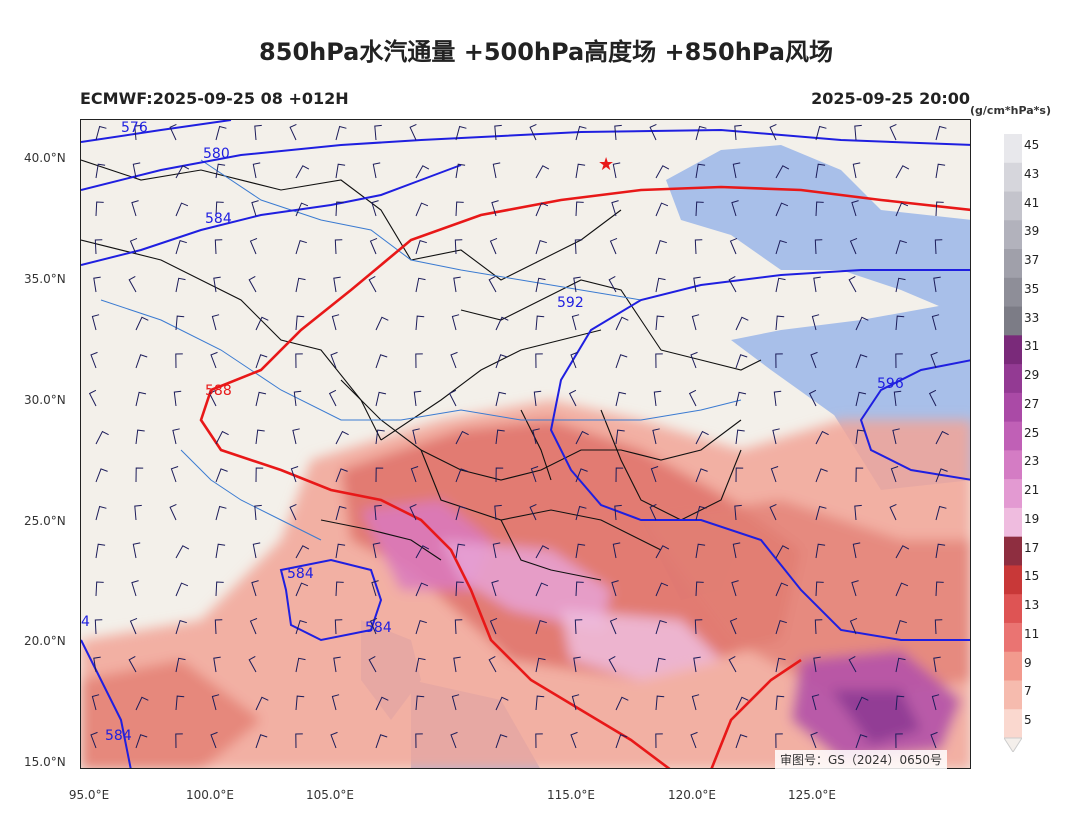  Describe the element at coordinates (218, 219) in the screenshot. I see `contour-label-584-north: 584` at that location.